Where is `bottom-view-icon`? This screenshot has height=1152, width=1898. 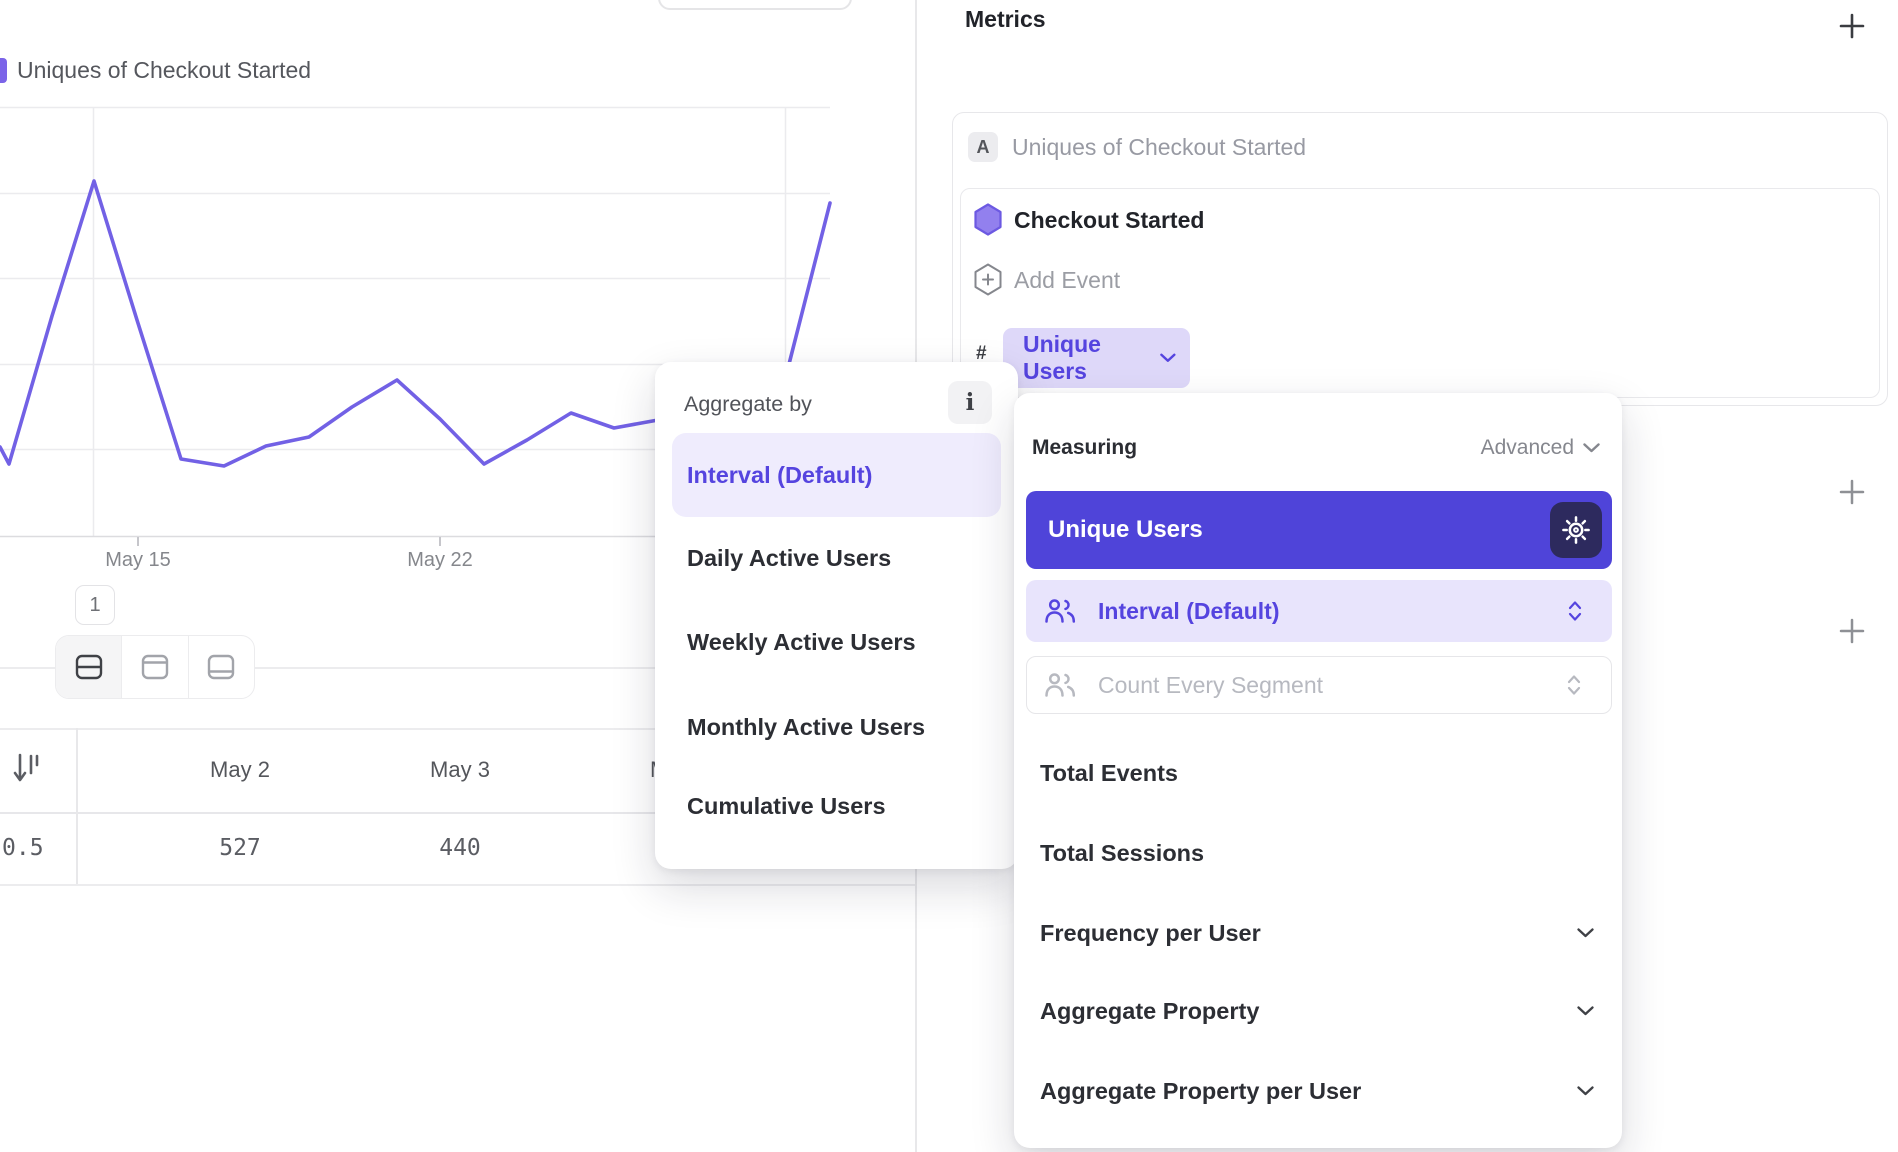
bottom-view-icon is located at coordinates (221, 667).